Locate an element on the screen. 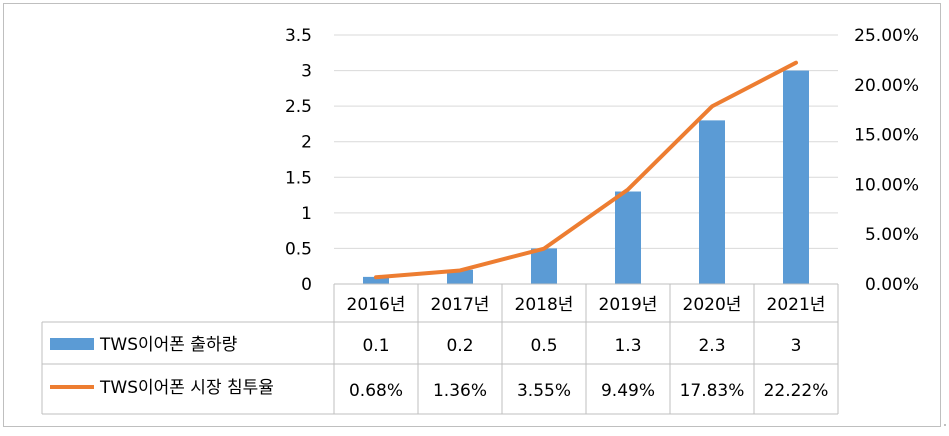  x-tick-label: 2018년 is located at coordinates (544, 305).